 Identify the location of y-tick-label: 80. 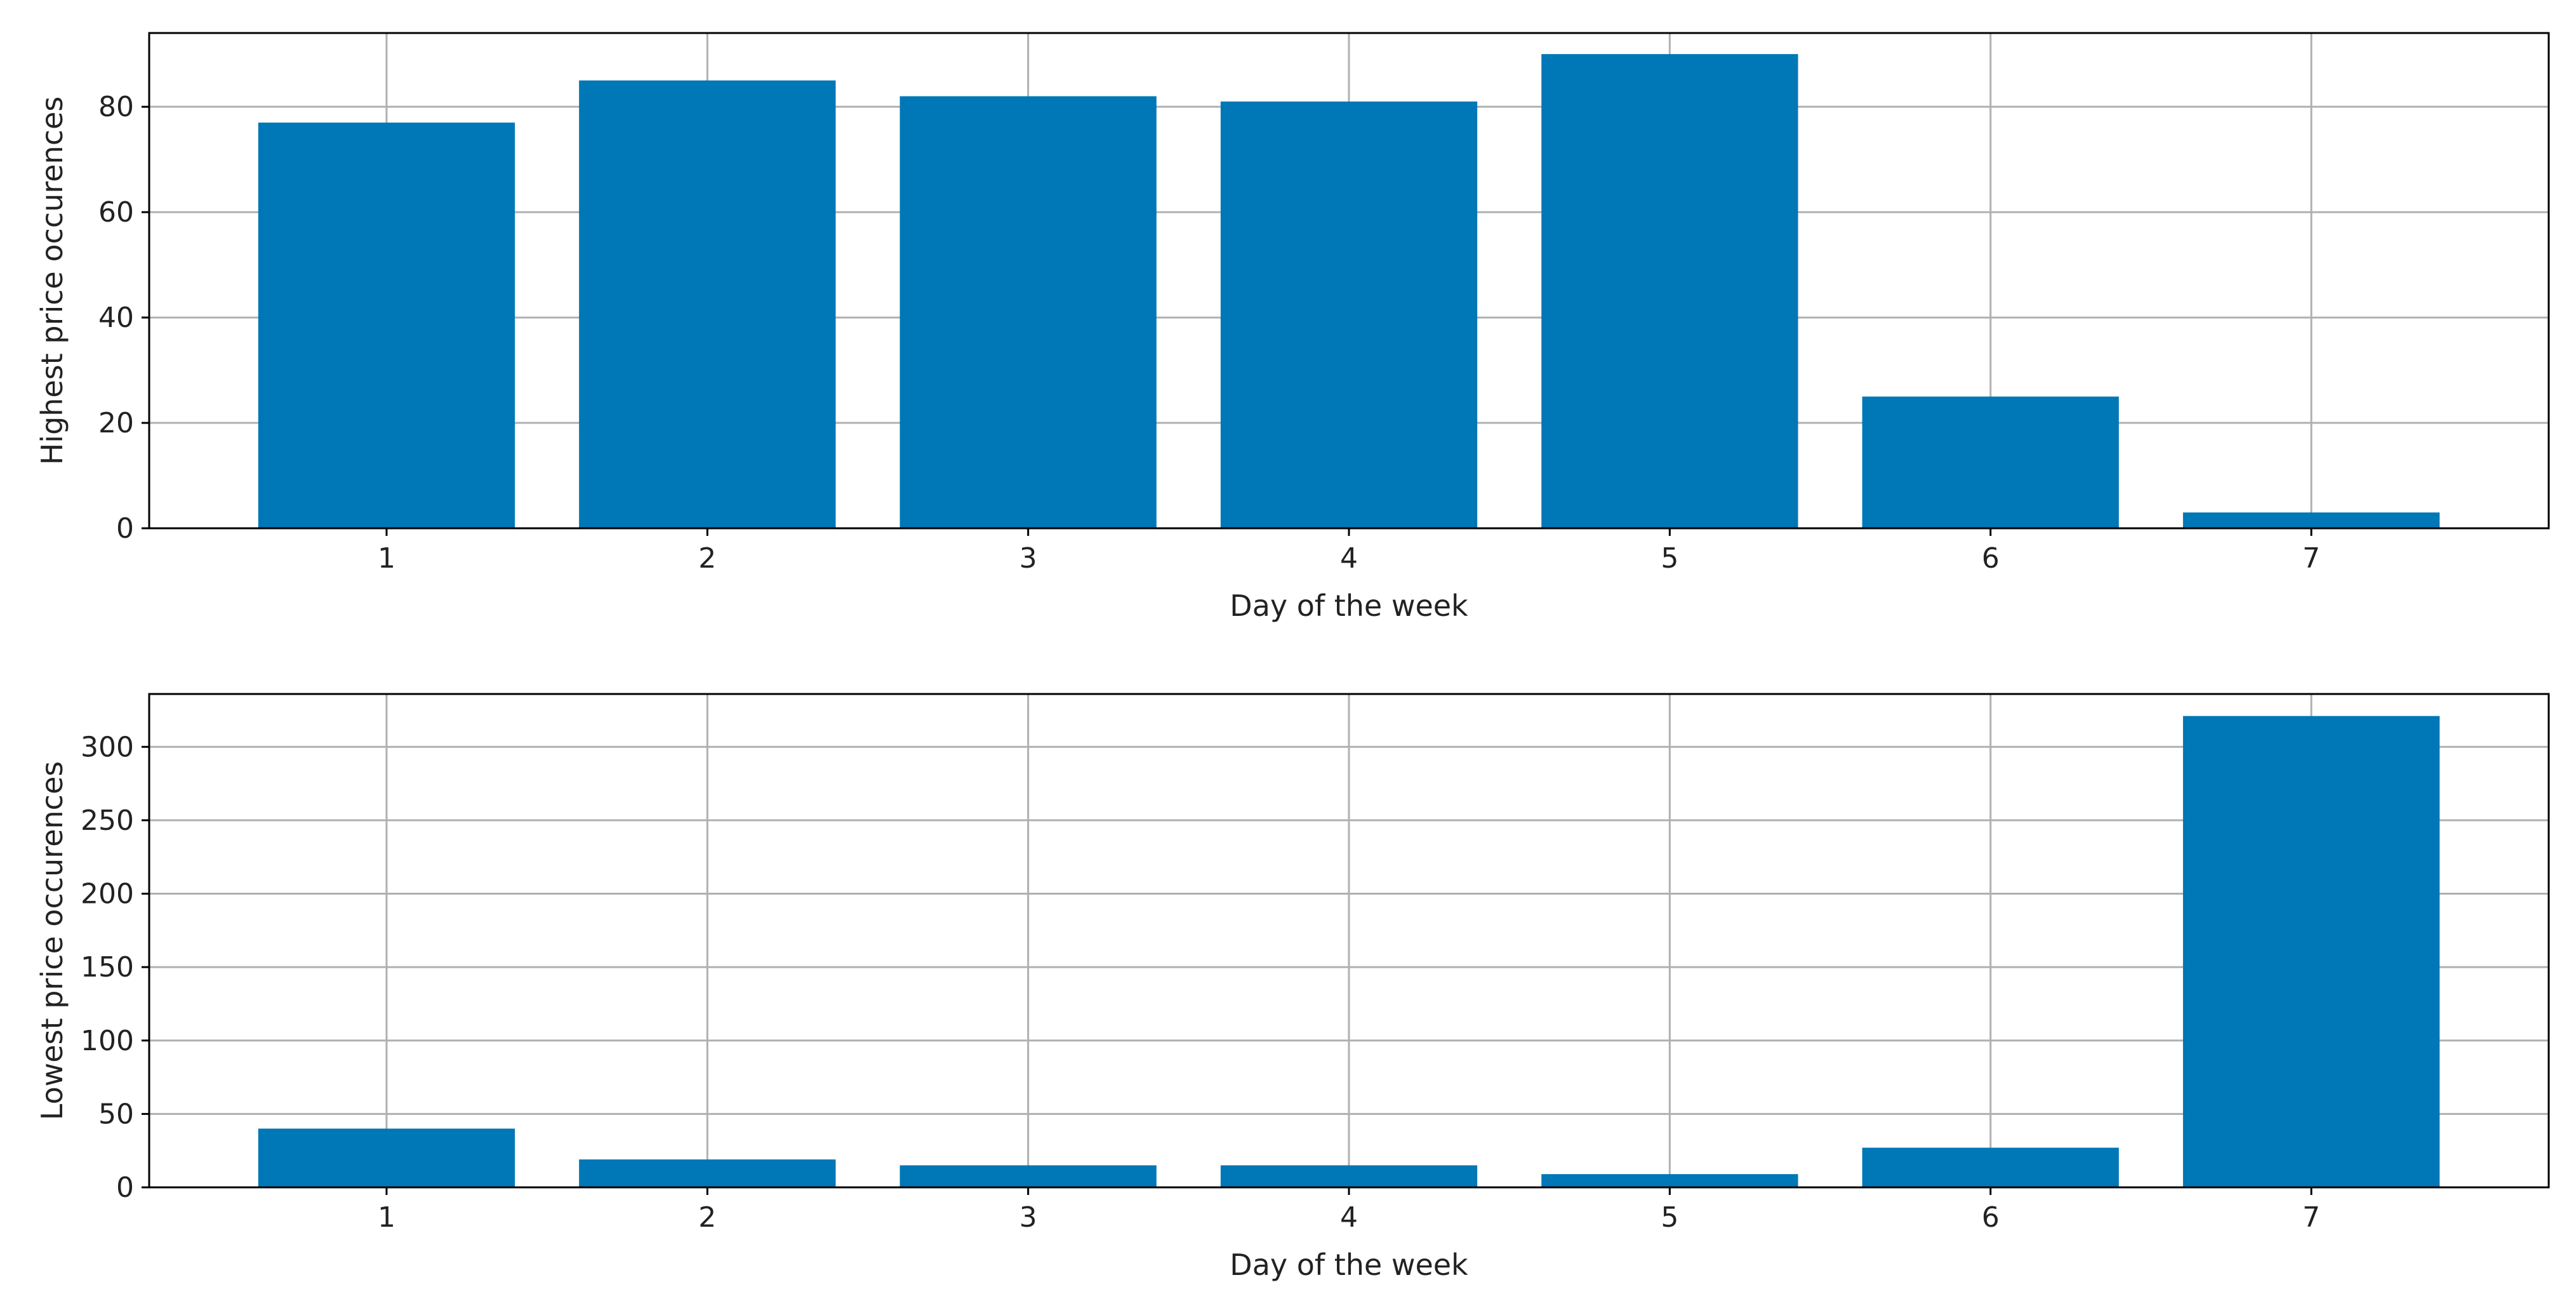
(116, 107).